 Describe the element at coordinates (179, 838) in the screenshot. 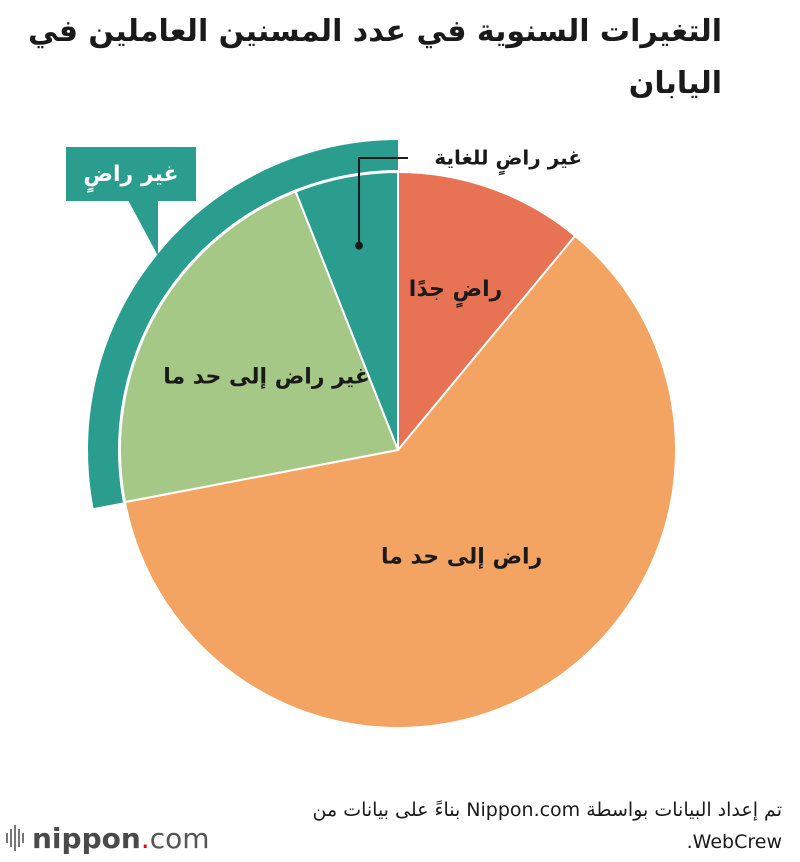

I see `logo-domain: com` at that location.